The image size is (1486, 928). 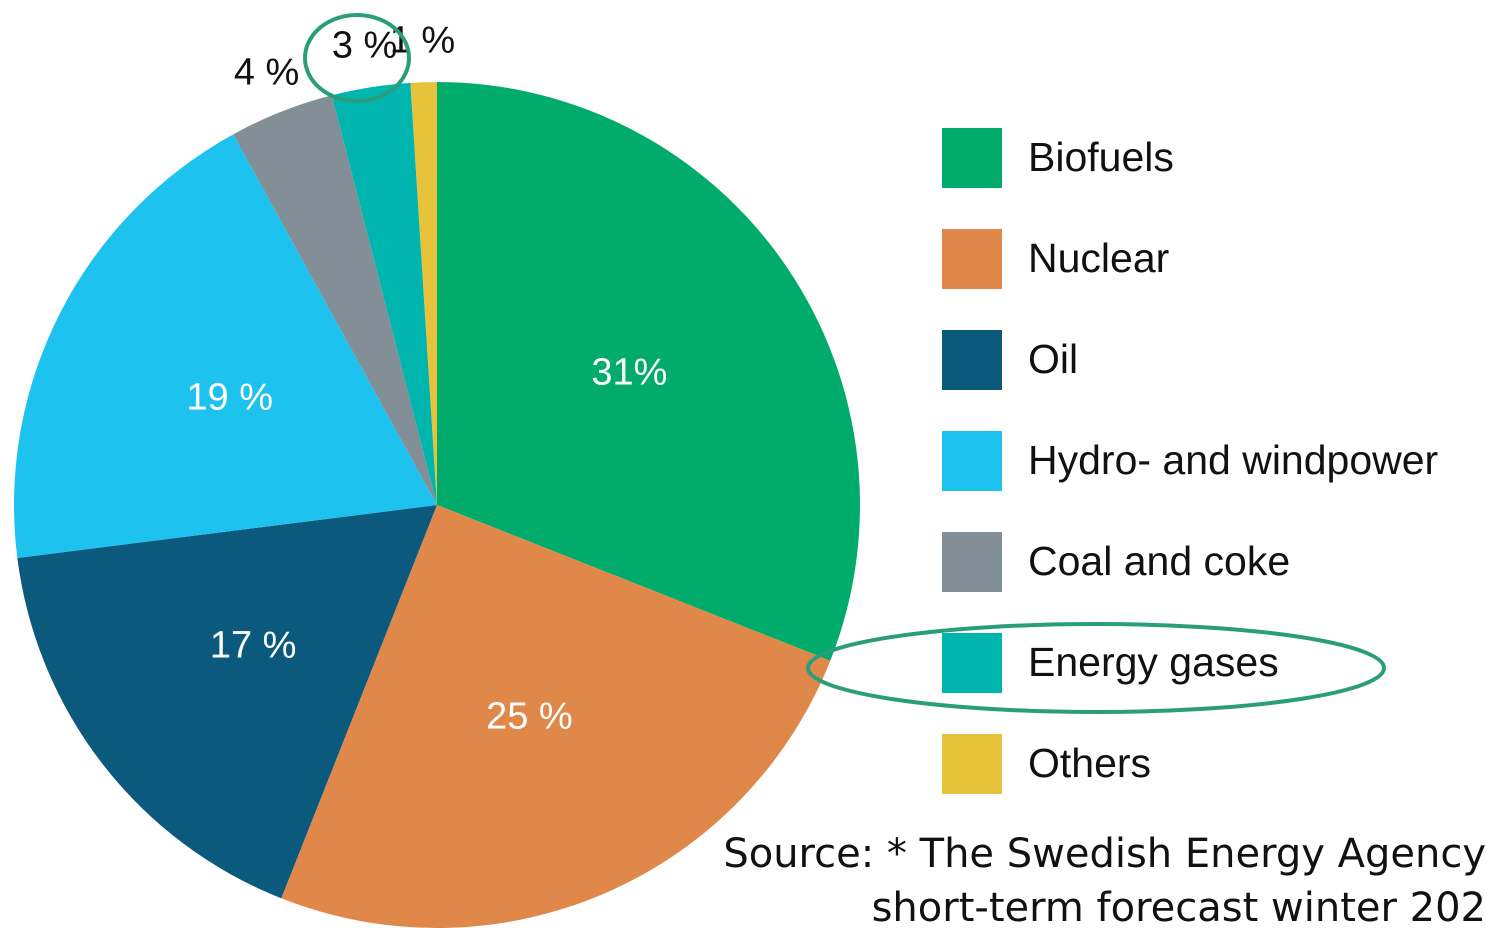 I want to click on highlight-ellipse, so click(x=1096, y=668).